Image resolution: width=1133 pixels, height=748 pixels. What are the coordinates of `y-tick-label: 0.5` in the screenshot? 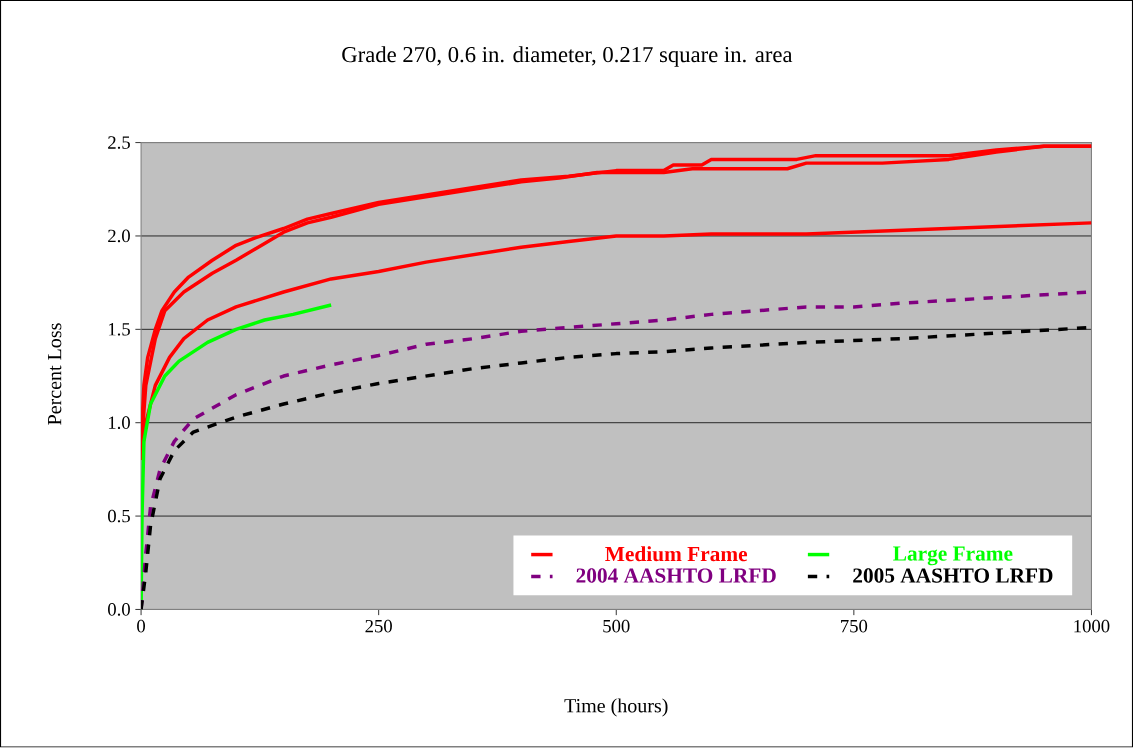 It's located at (119, 516).